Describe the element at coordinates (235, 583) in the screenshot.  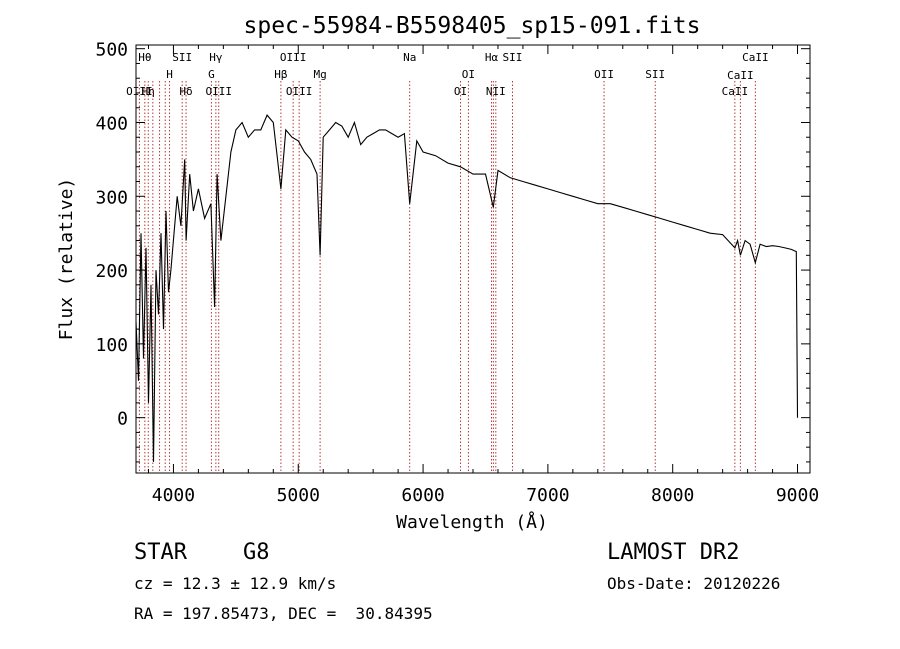
I see `redshift-value: cz = 12.3 ± 12.9 km/s` at that location.